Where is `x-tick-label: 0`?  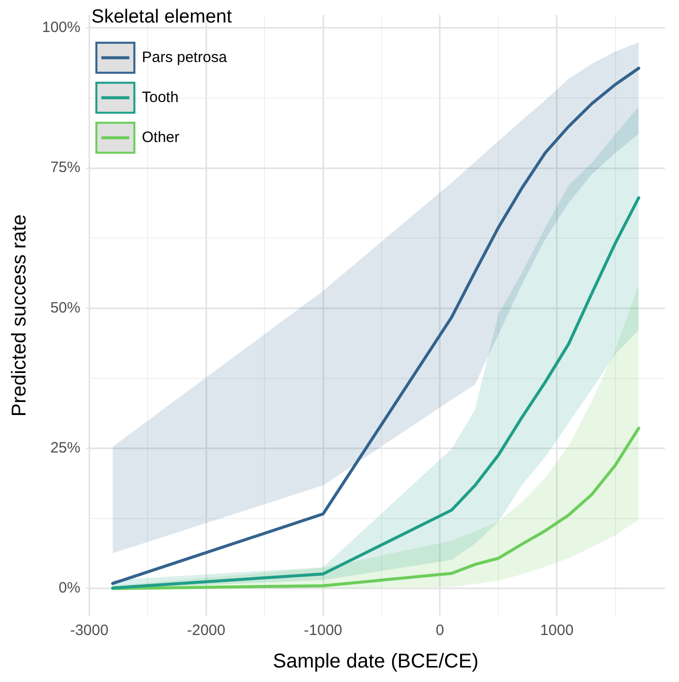
x-tick-label: 0 is located at coordinates (440, 631).